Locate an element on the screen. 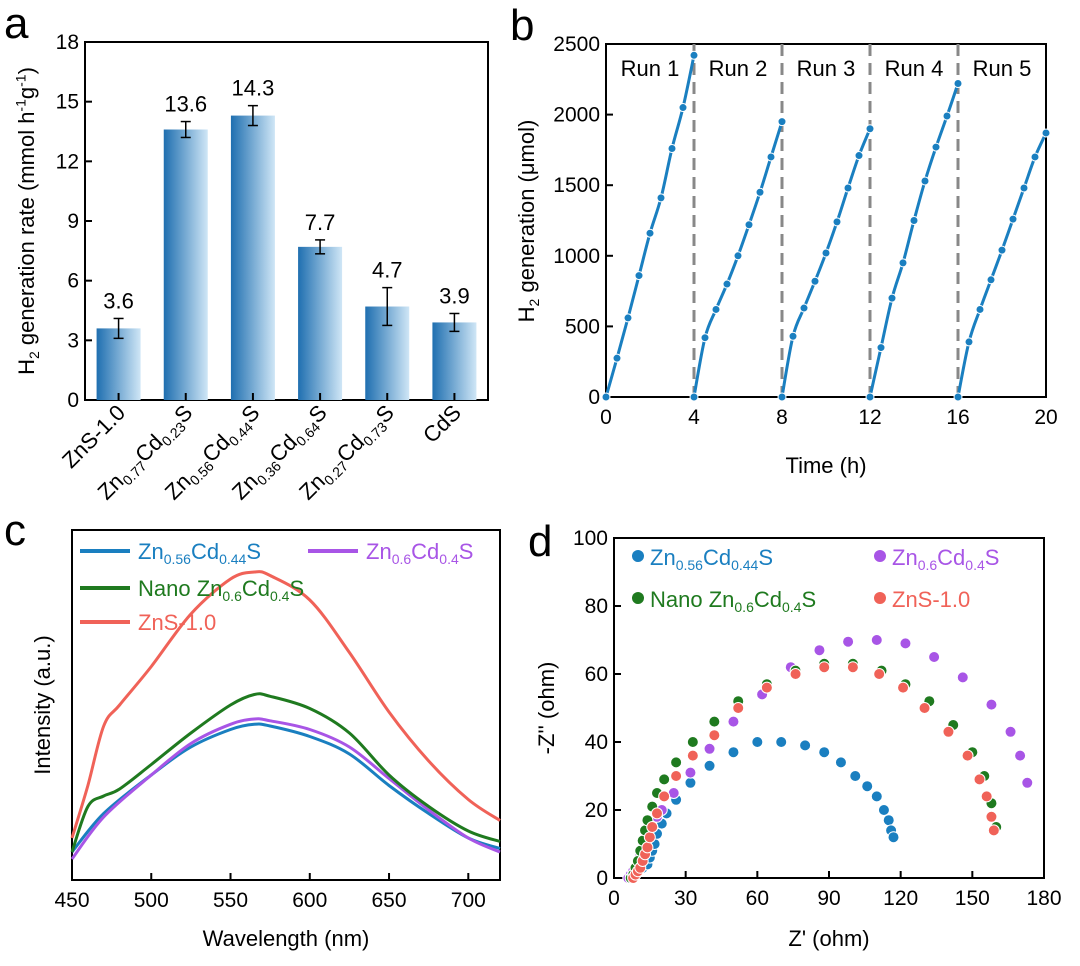 This screenshot has width=1080, height=966. b-x-tick-label: 0 is located at coordinates (606, 417).